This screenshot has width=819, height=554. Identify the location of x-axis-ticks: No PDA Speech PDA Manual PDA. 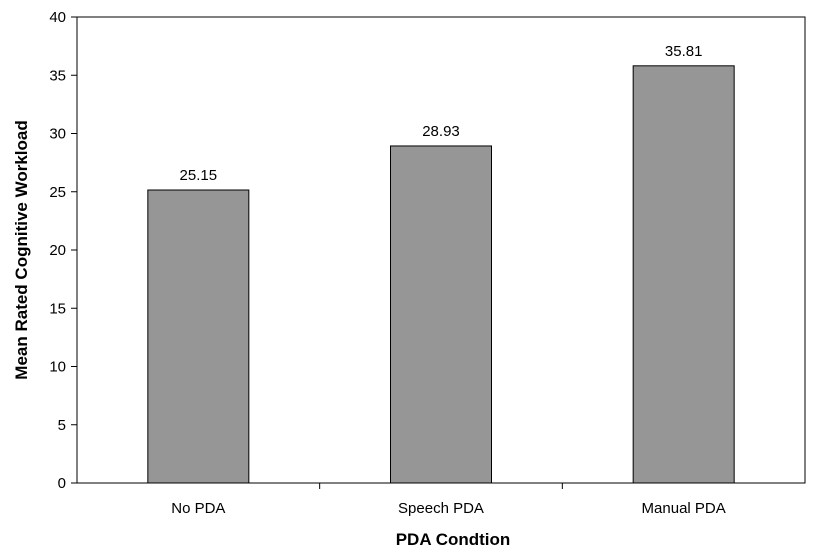
(448, 500).